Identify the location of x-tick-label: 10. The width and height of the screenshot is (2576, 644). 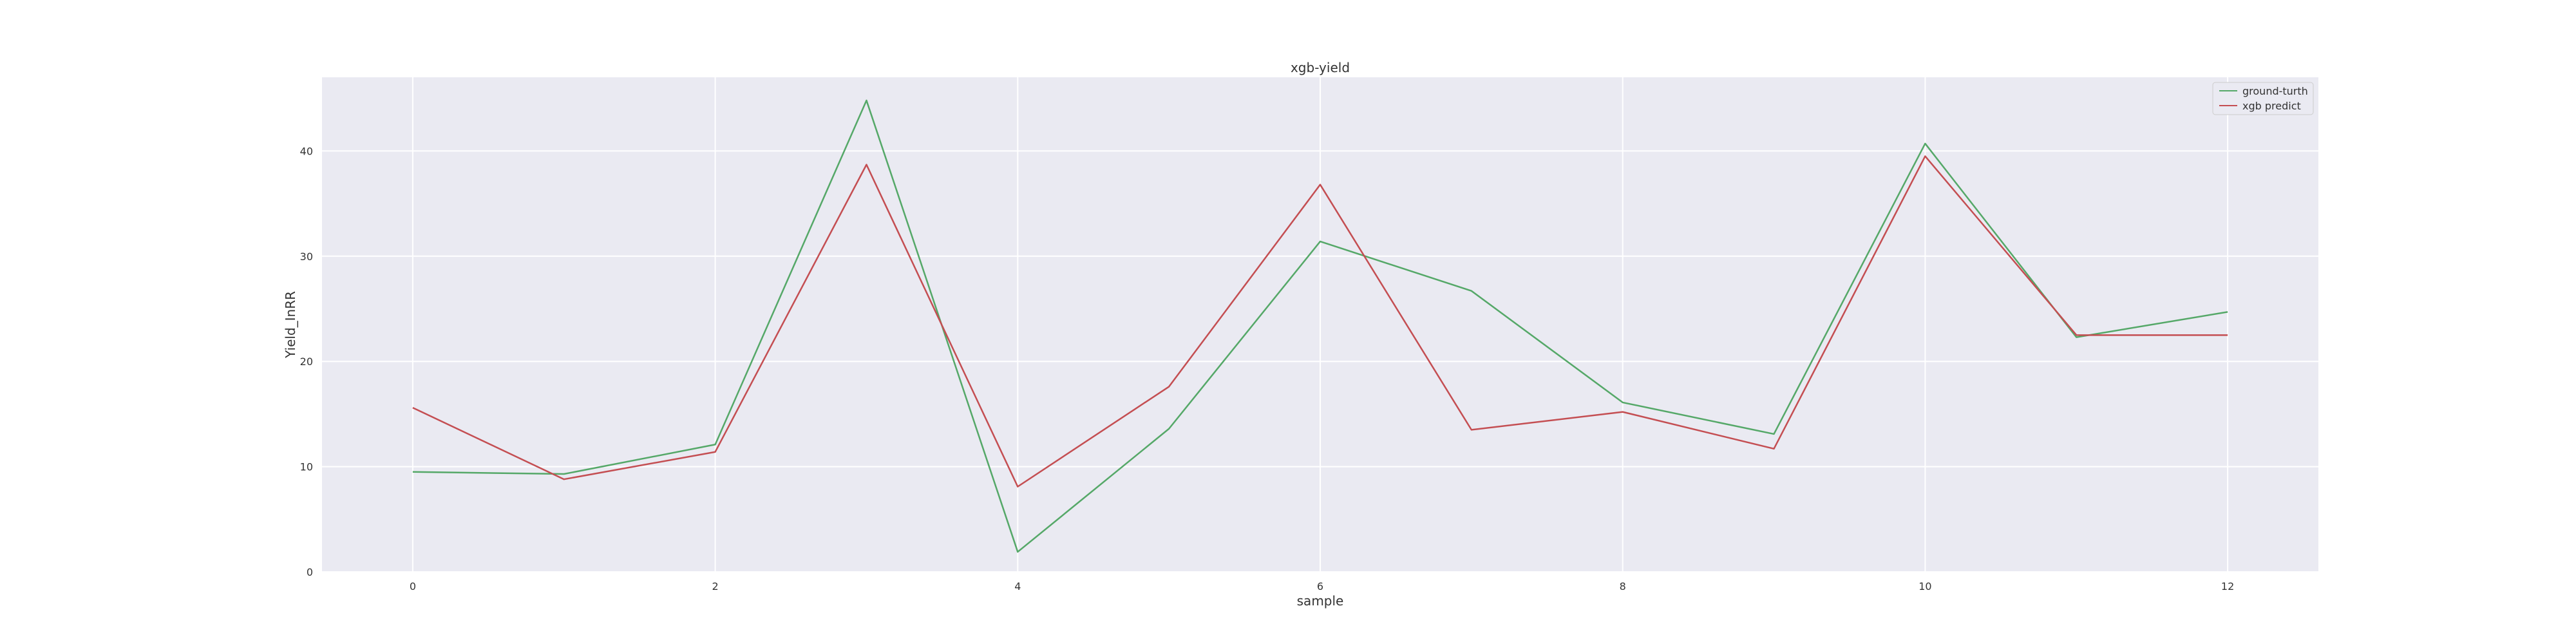
(1925, 586).